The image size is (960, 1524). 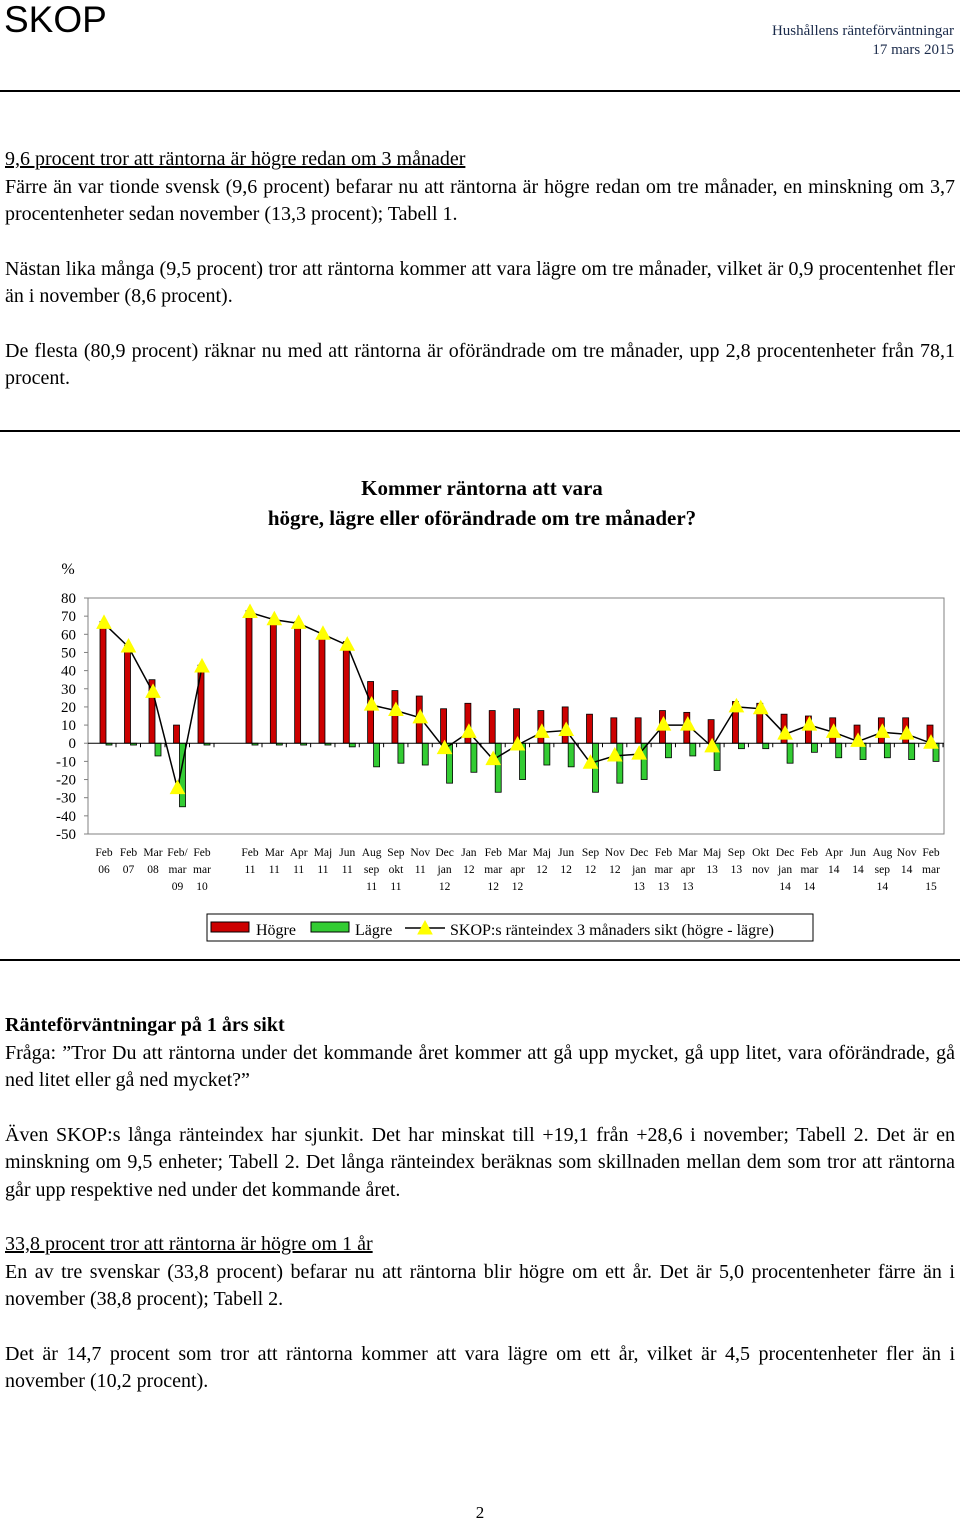 What do you see at coordinates (68, 599) in the screenshot?
I see `y-tick-label: 80` at bounding box center [68, 599].